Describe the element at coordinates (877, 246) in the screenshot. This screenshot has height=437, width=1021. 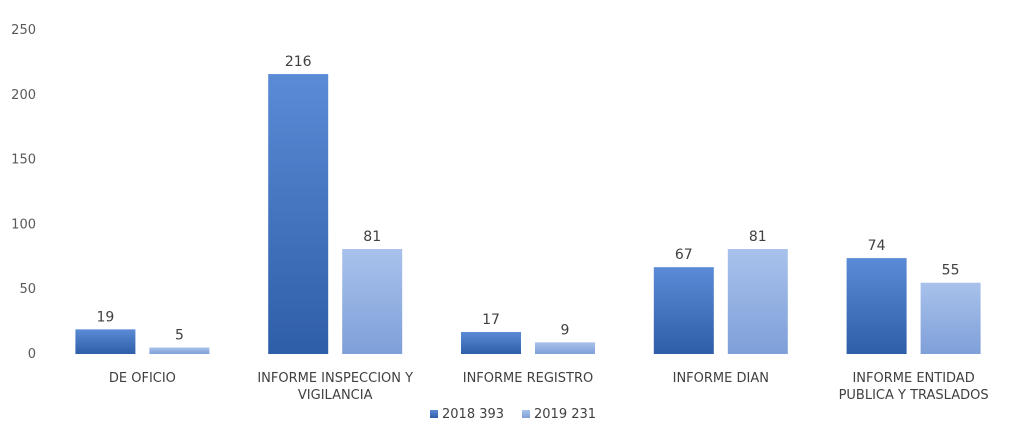
I see `data-label: 74` at that location.